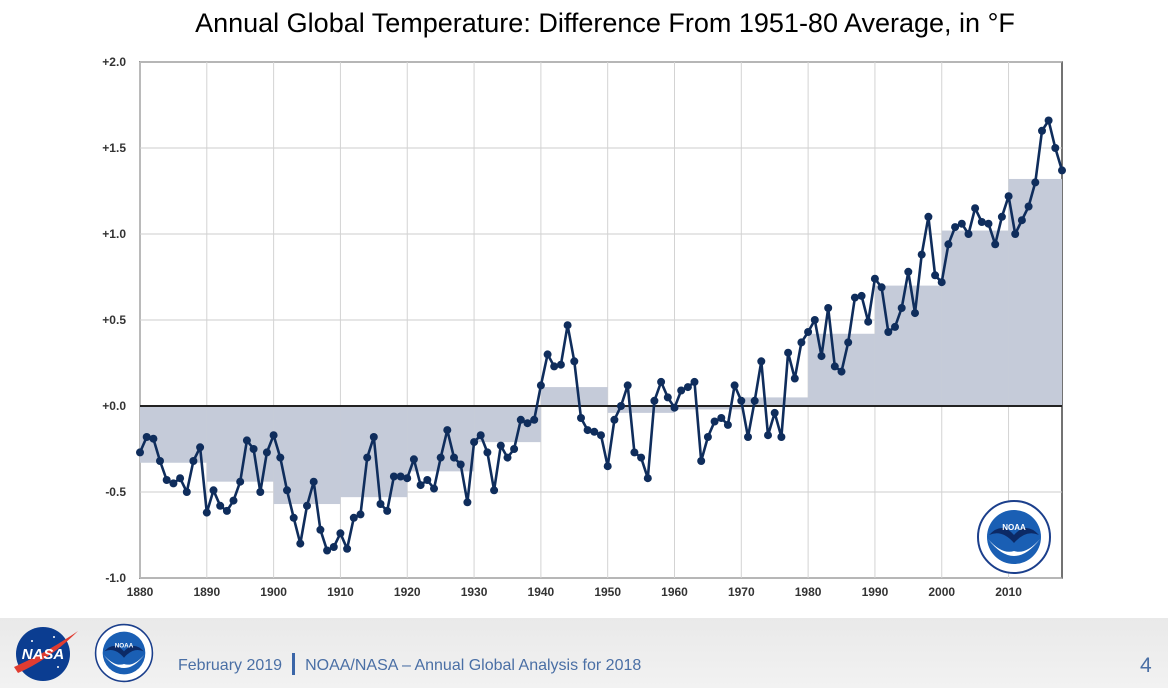 Image resolution: width=1168 pixels, height=688 pixels. Describe the element at coordinates (875, 592) in the screenshot. I see `x-tick-label: 1990` at that location.